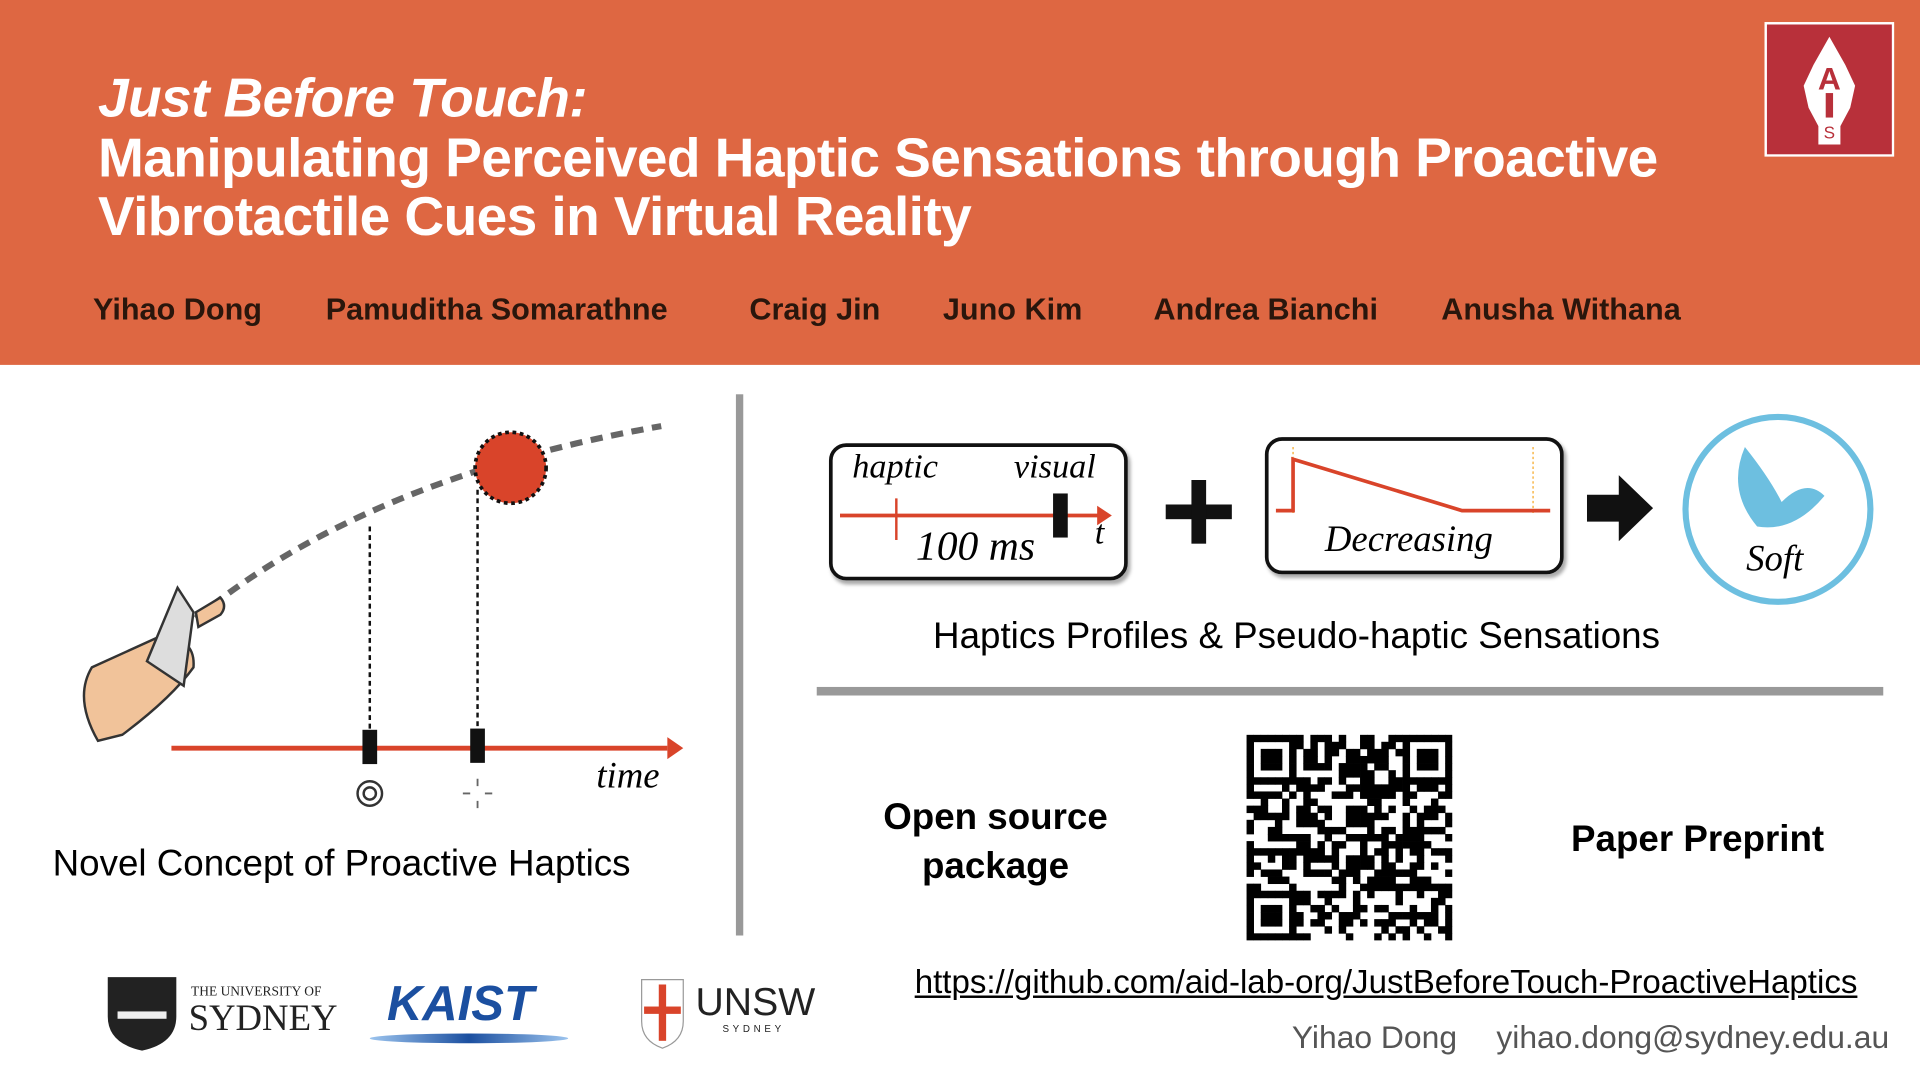 This screenshot has width=1920, height=1080. What do you see at coordinates (427, 522) in the screenshot?
I see `trajectory-line` at bounding box center [427, 522].